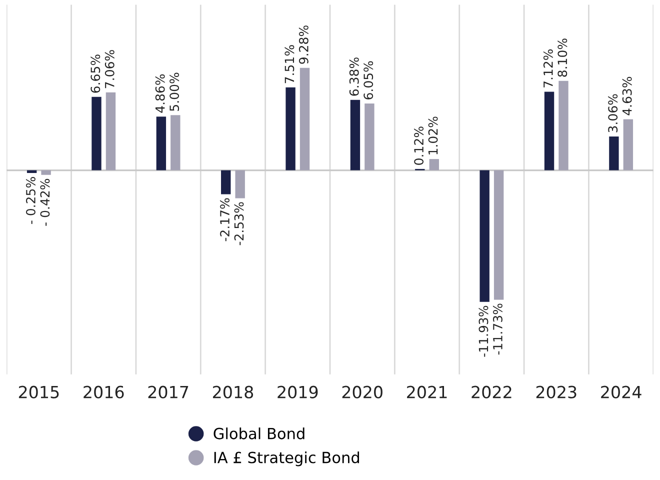 This screenshot has width=660, height=480. Describe the element at coordinates (483, 331) in the screenshot. I see `data-label: -11.93%` at that location.